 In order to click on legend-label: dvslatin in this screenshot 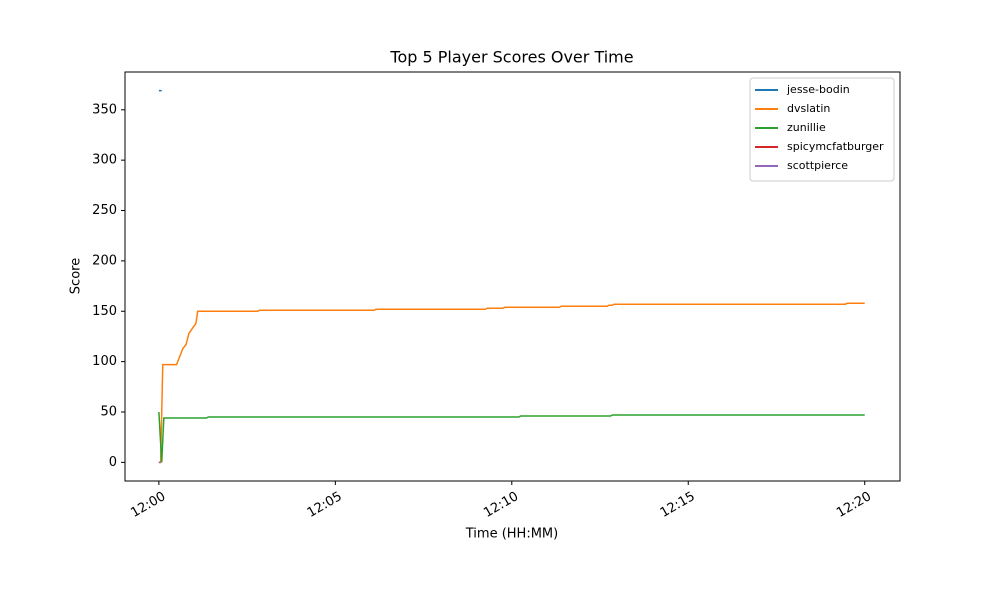, I will do `click(808, 108)`.